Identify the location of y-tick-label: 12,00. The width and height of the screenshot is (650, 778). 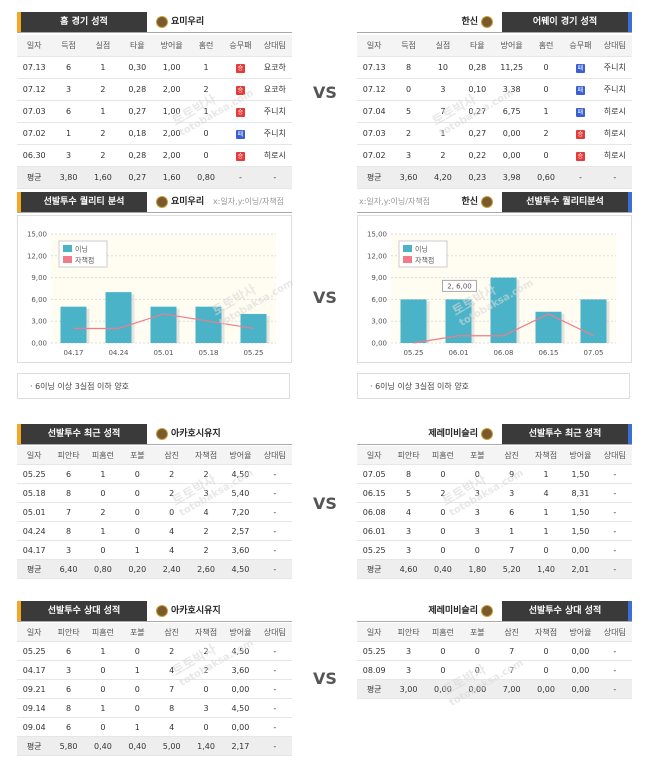
(377, 256).